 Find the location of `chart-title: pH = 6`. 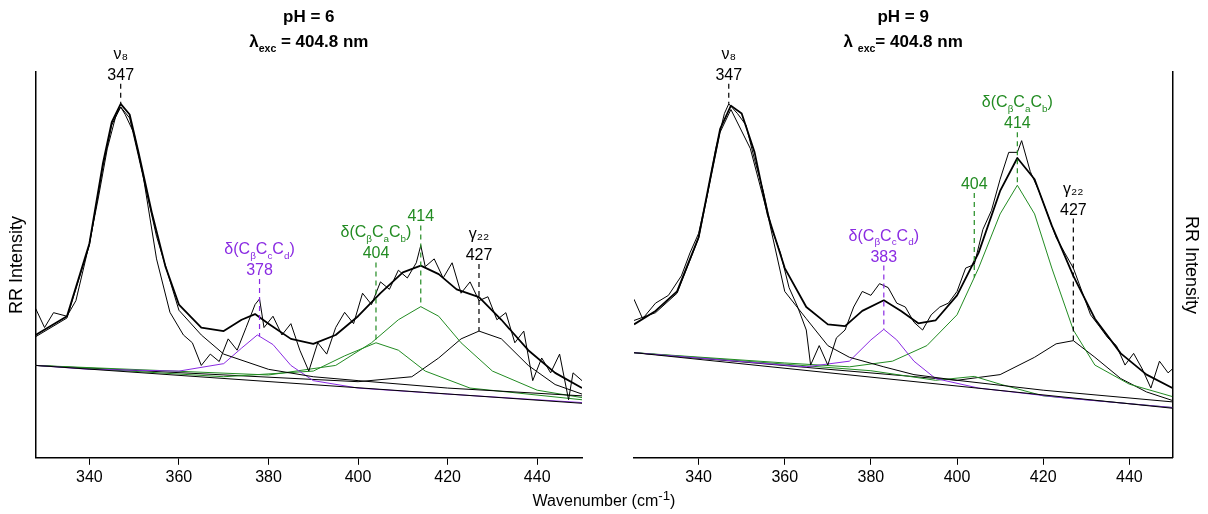

chart-title: pH = 6 is located at coordinates (309, 16).